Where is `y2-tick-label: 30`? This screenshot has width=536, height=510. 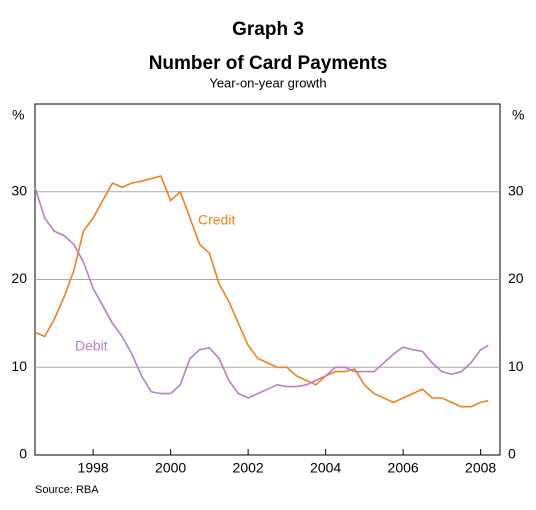
y2-tick-label: 30 is located at coordinates (516, 190).